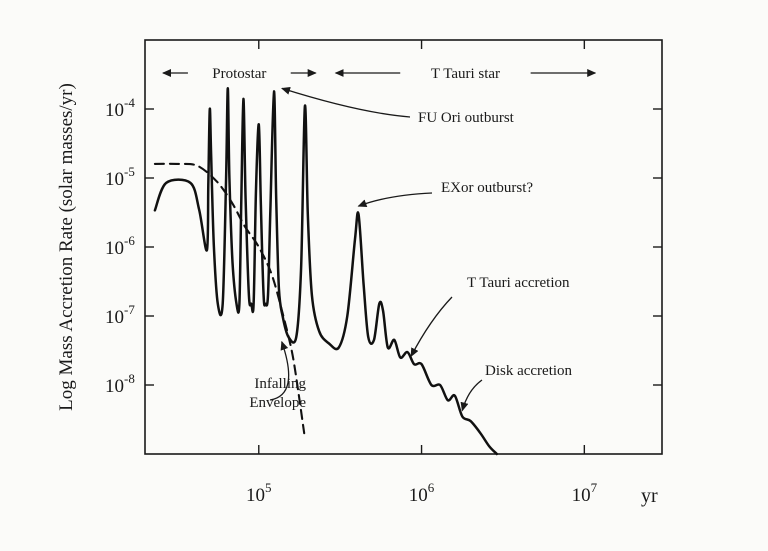  I want to click on infalling-envelope-line, so click(229, 298).